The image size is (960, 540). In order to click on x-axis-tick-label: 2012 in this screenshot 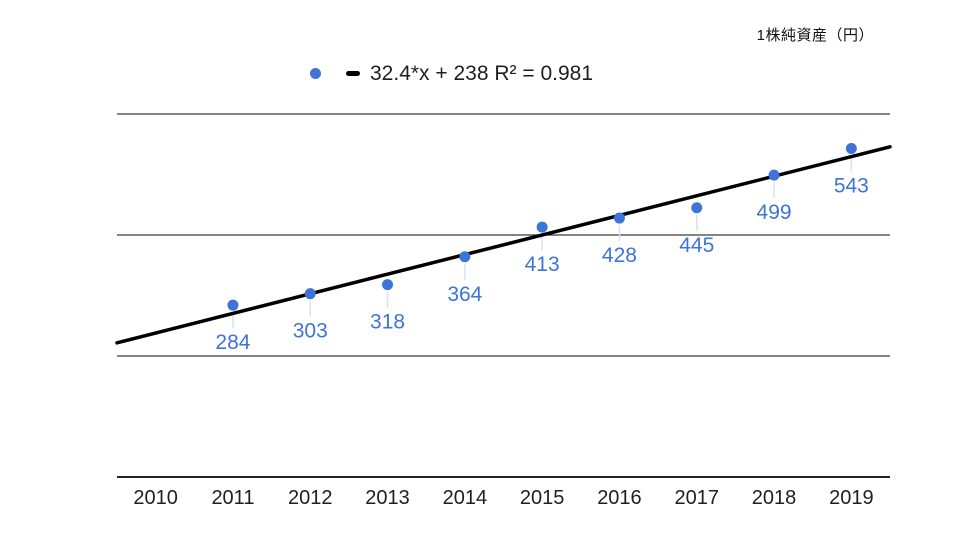, I will do `click(310, 498)`.